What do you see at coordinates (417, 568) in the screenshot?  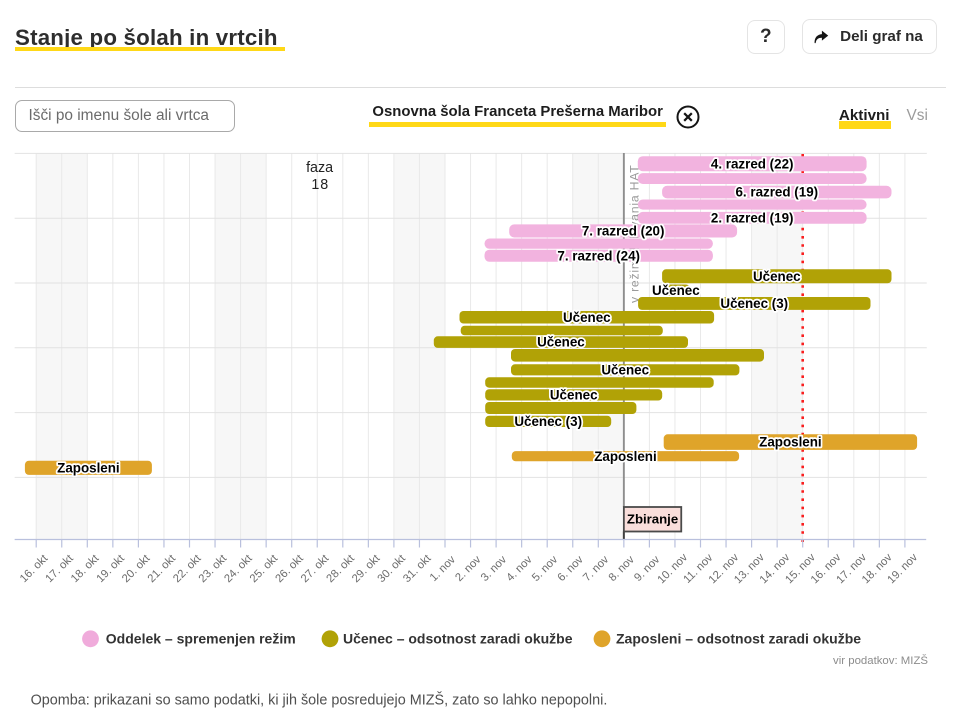 I see `svg-text: 31. okt` at bounding box center [417, 568].